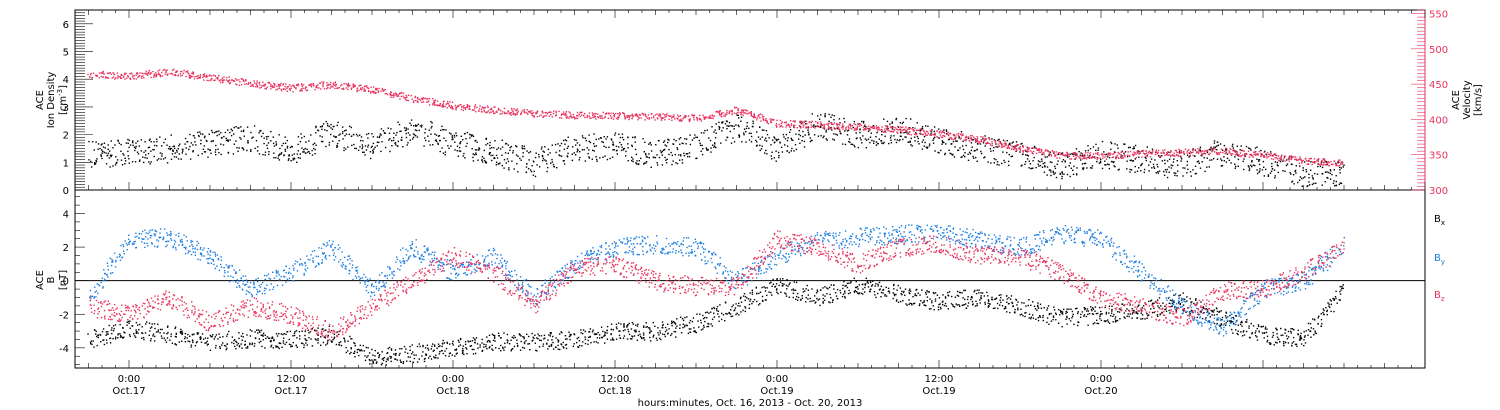 This screenshot has width=1500, height=410. I want to click on x-tick-time-label: 12:00, so click(615, 379).